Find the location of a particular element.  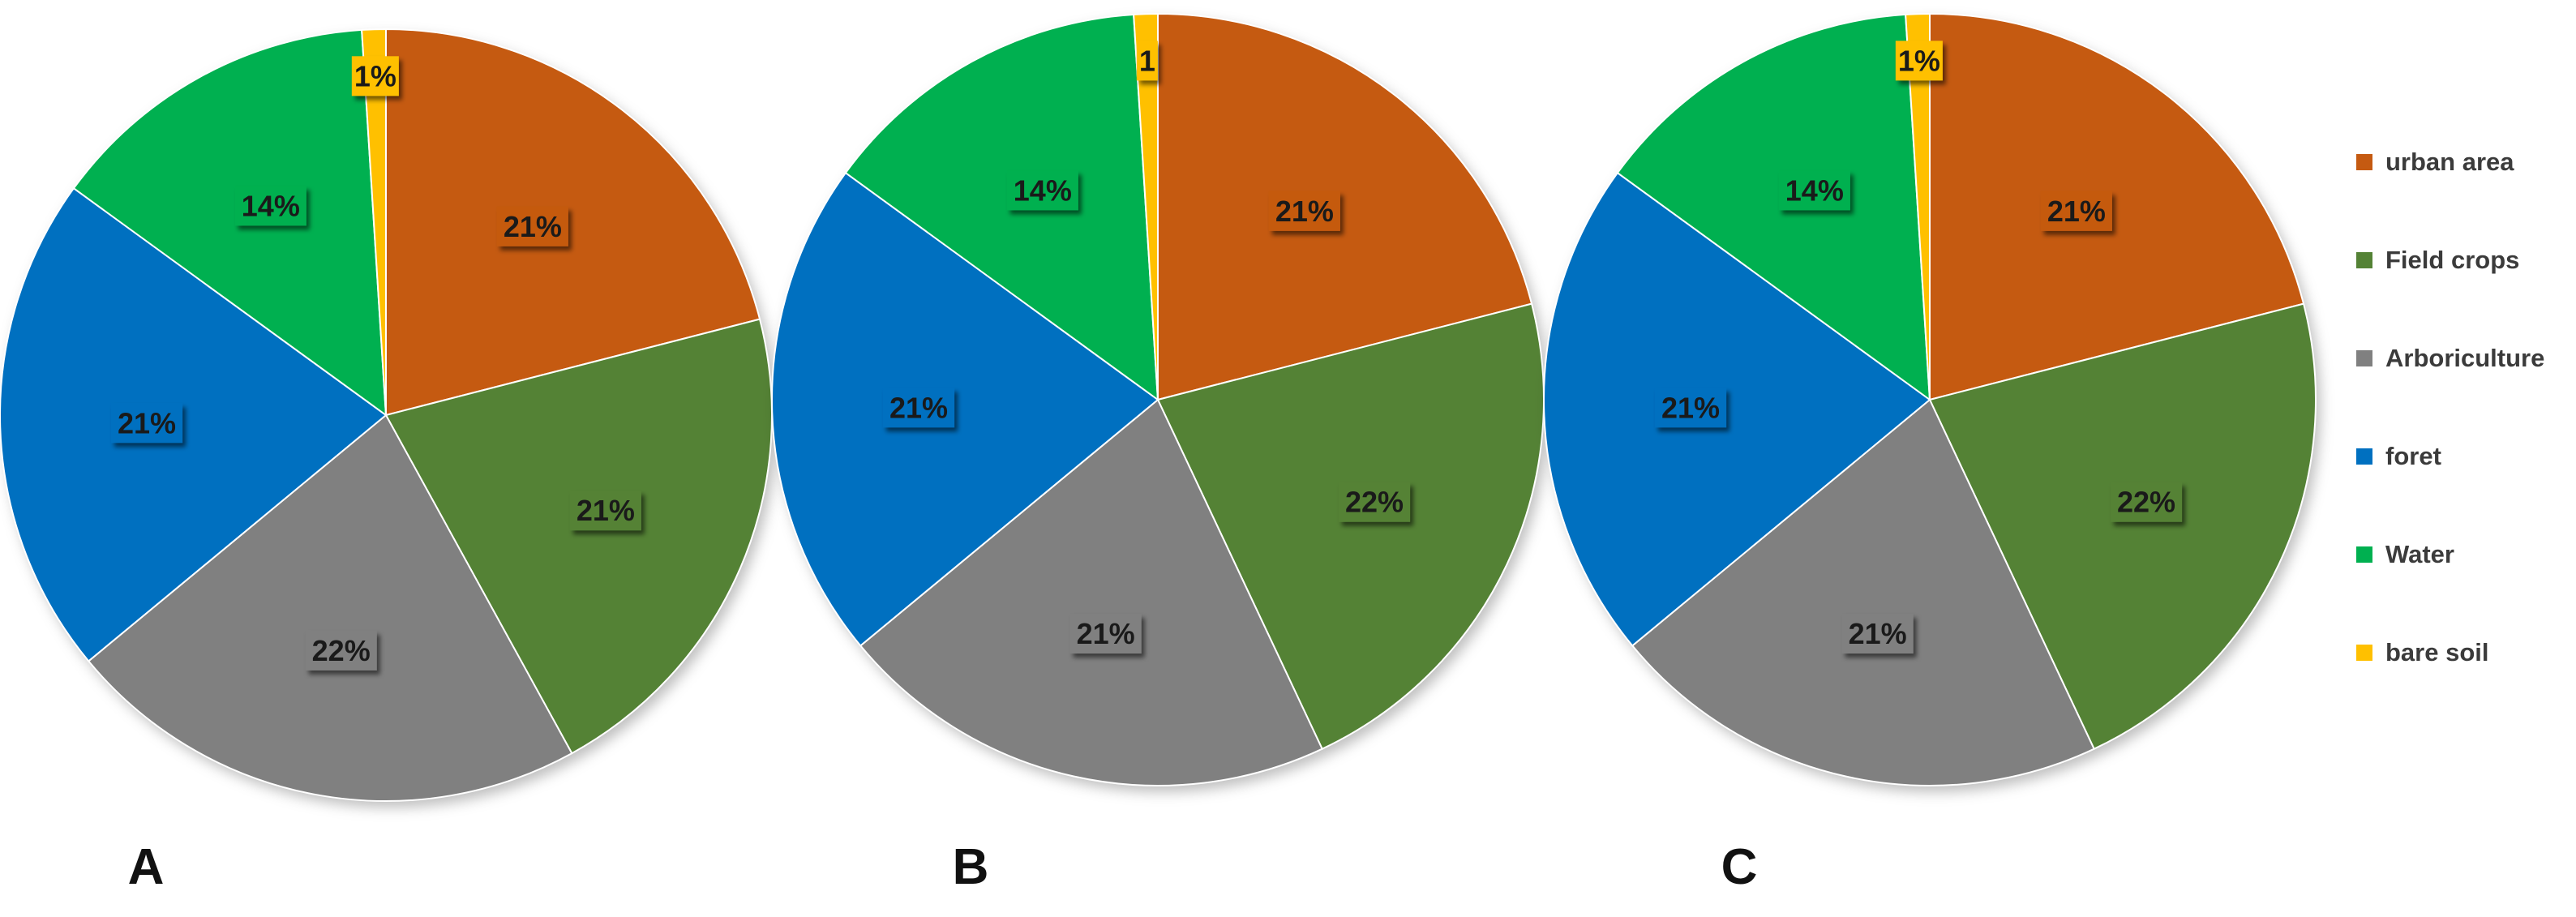

pie-a-data-label-arboriculture: 22% is located at coordinates (341, 650).